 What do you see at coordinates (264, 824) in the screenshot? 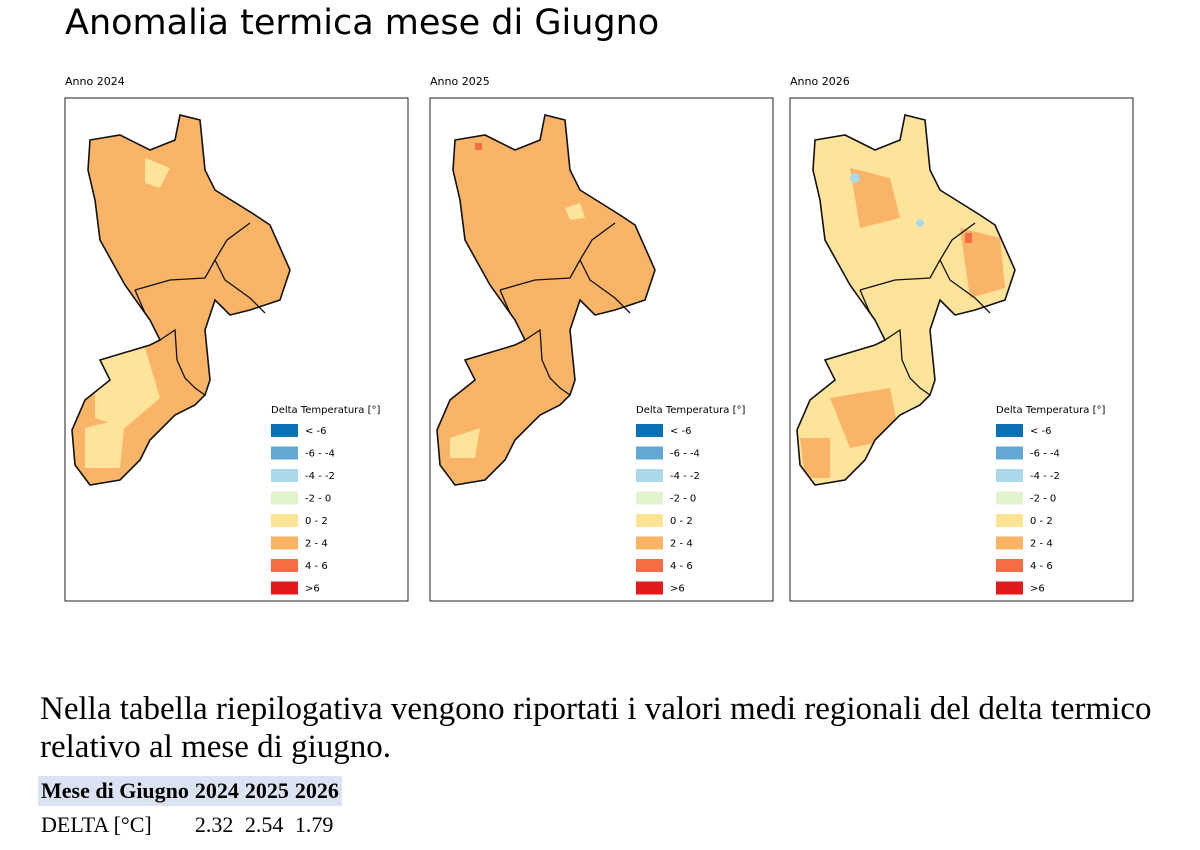
I see `cell: 2.54` at bounding box center [264, 824].